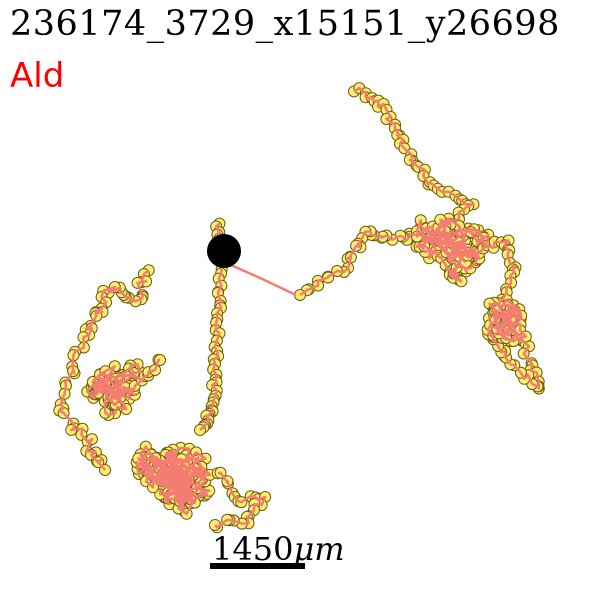  Describe the element at coordinates (37, 76) in the screenshot. I see `condition-label: Ald` at that location.